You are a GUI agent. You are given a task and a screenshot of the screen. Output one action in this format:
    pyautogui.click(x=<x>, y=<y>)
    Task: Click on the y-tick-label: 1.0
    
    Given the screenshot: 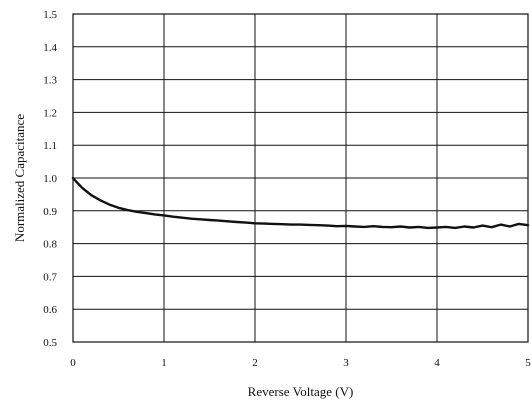 What is the action you would take?
    pyautogui.click(x=50, y=179)
    